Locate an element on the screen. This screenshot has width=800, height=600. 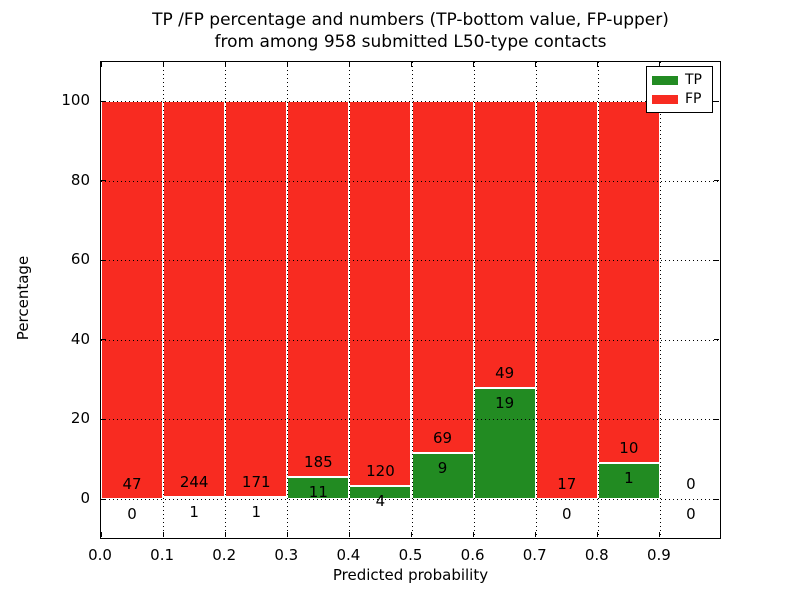
y-tick-label: 0 is located at coordinates (85, 498).